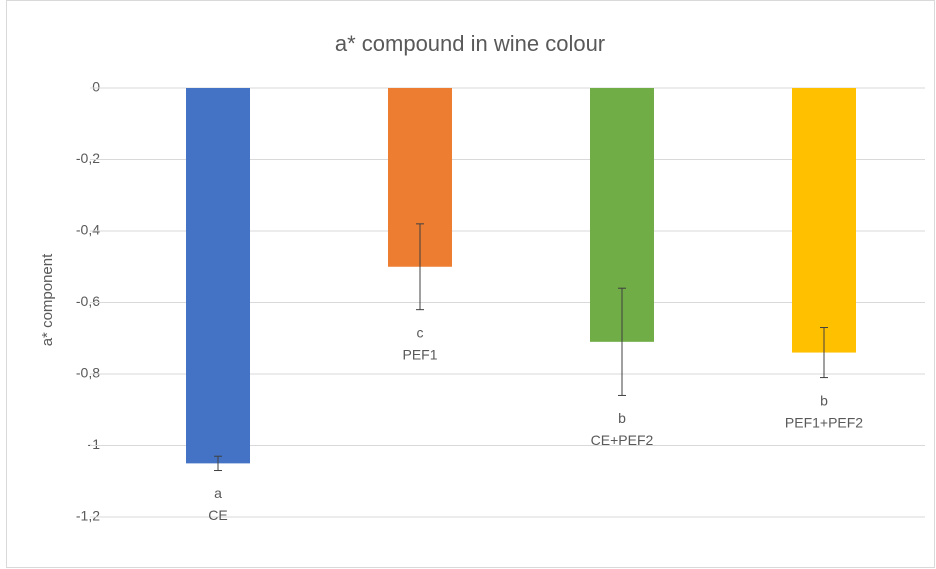 This screenshot has width=936, height=569. Describe the element at coordinates (96, 87) in the screenshot. I see `y-tick-label: 0` at that location.